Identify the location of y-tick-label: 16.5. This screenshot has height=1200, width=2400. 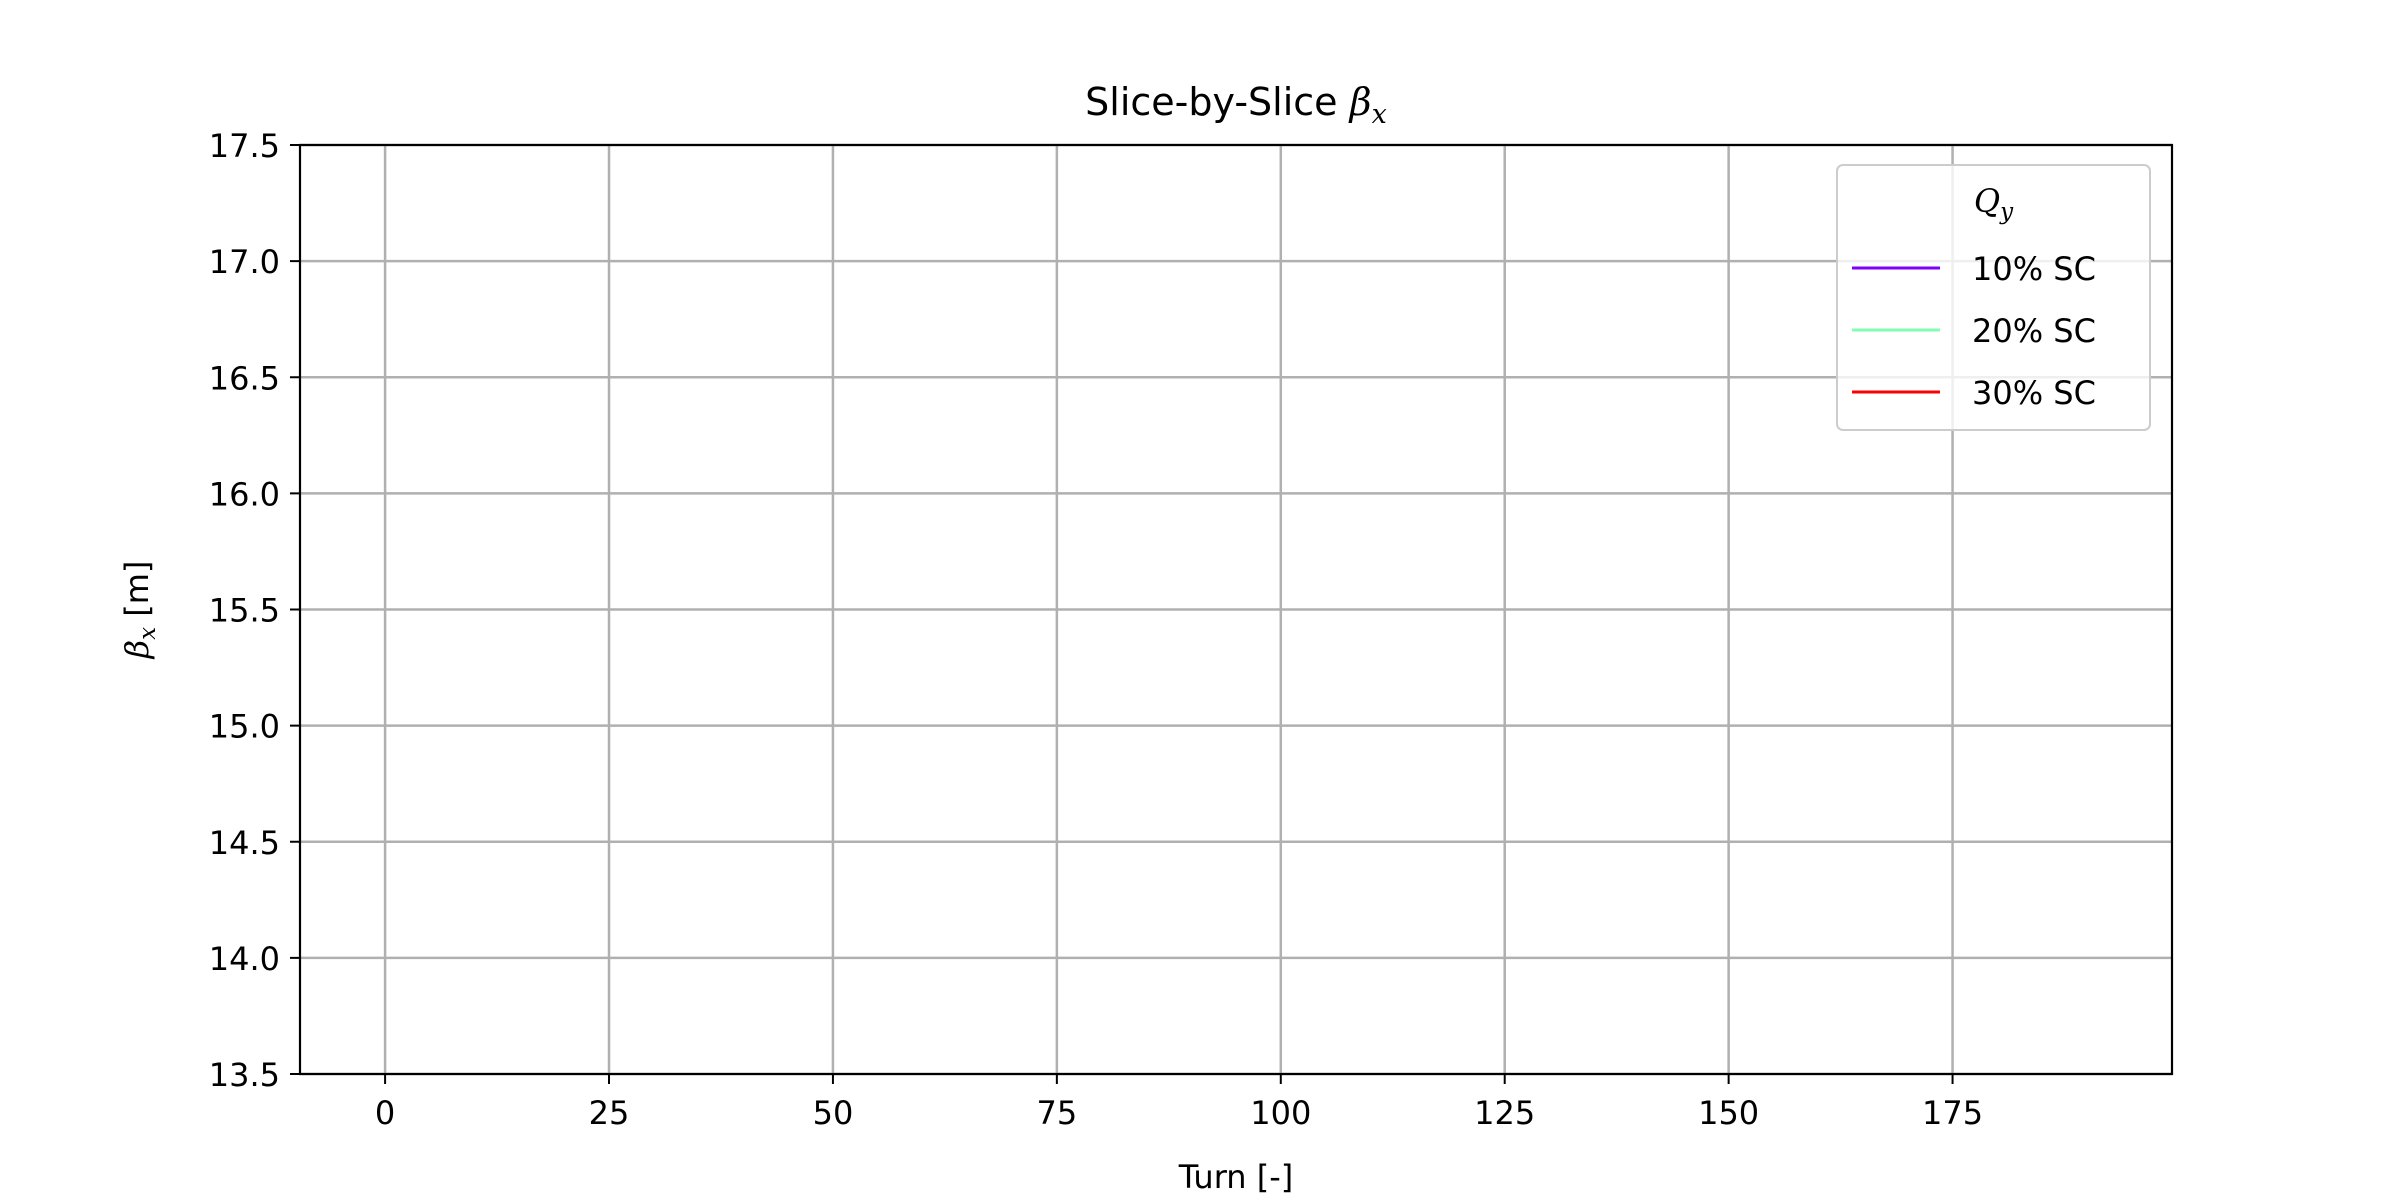
(244, 378).